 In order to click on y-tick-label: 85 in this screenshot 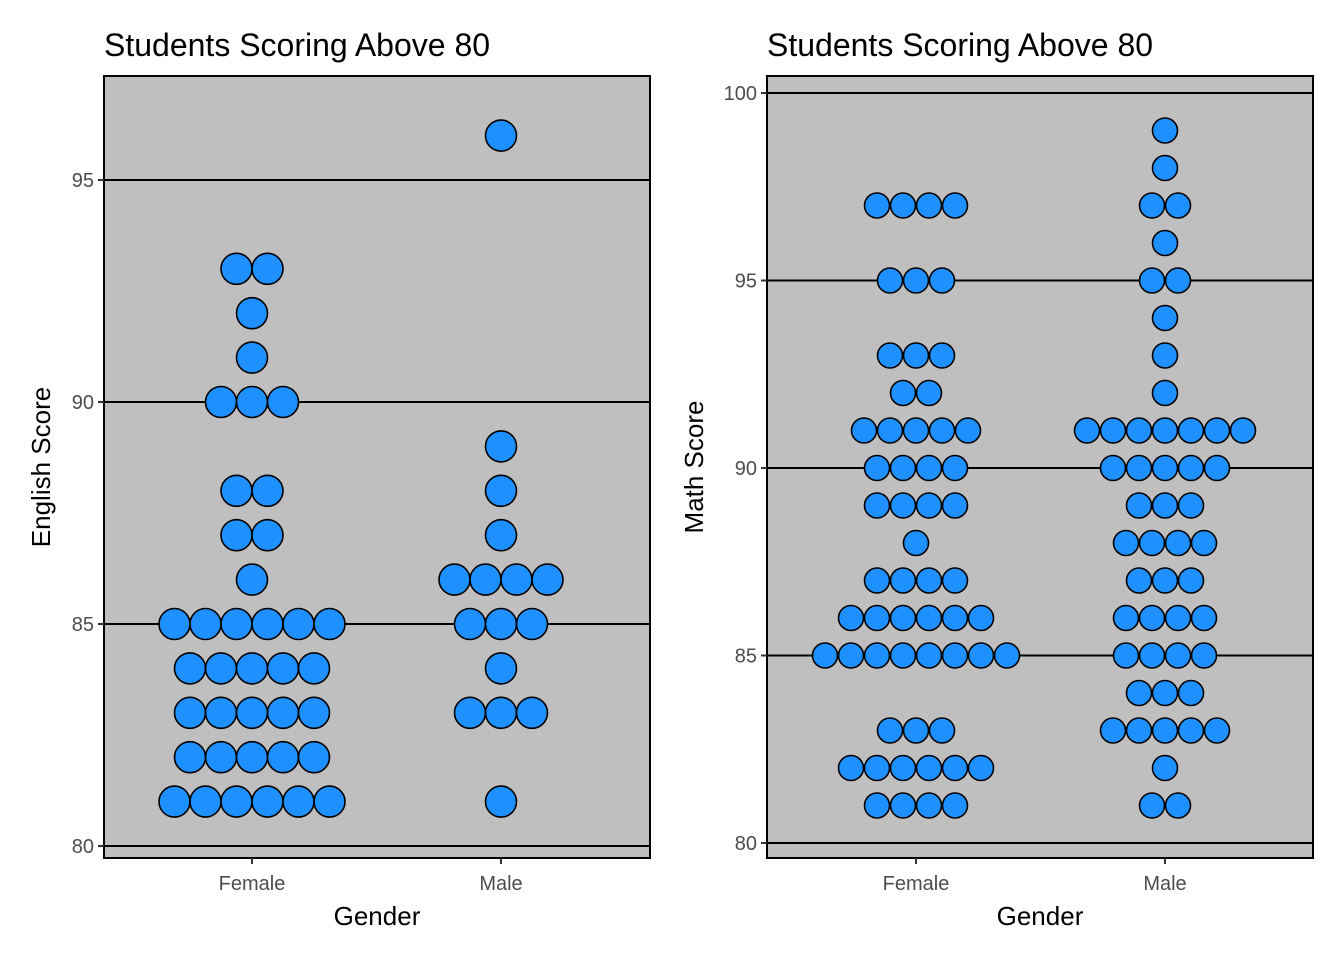, I will do `click(83, 625)`.